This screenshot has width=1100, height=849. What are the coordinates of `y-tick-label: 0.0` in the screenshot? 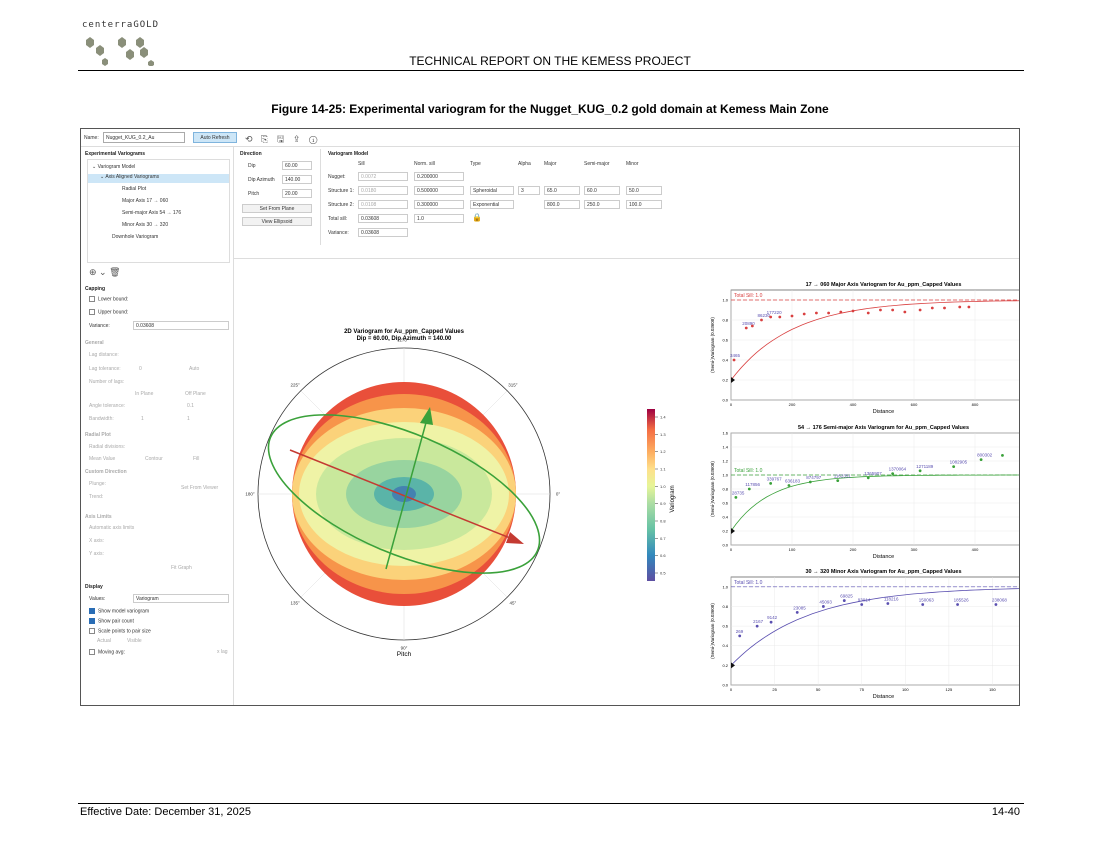 It's located at (725, 400).